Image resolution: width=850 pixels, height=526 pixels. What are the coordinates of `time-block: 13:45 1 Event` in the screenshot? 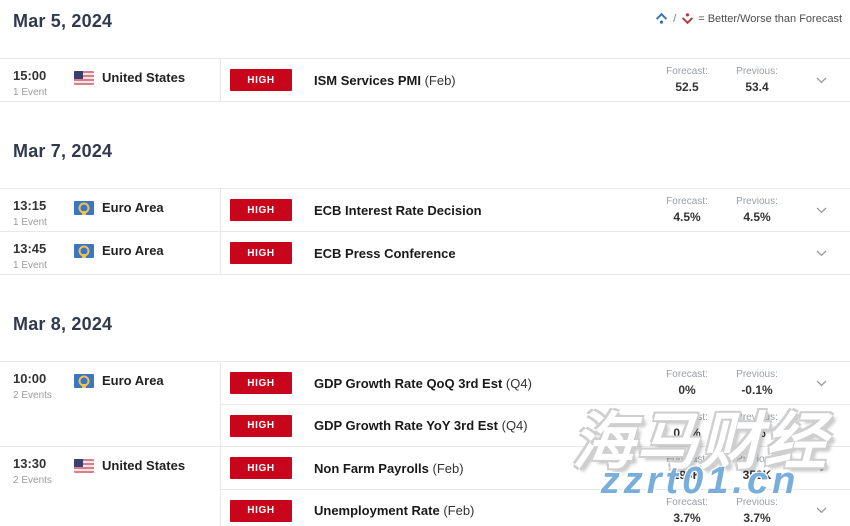 It's located at (37, 256).